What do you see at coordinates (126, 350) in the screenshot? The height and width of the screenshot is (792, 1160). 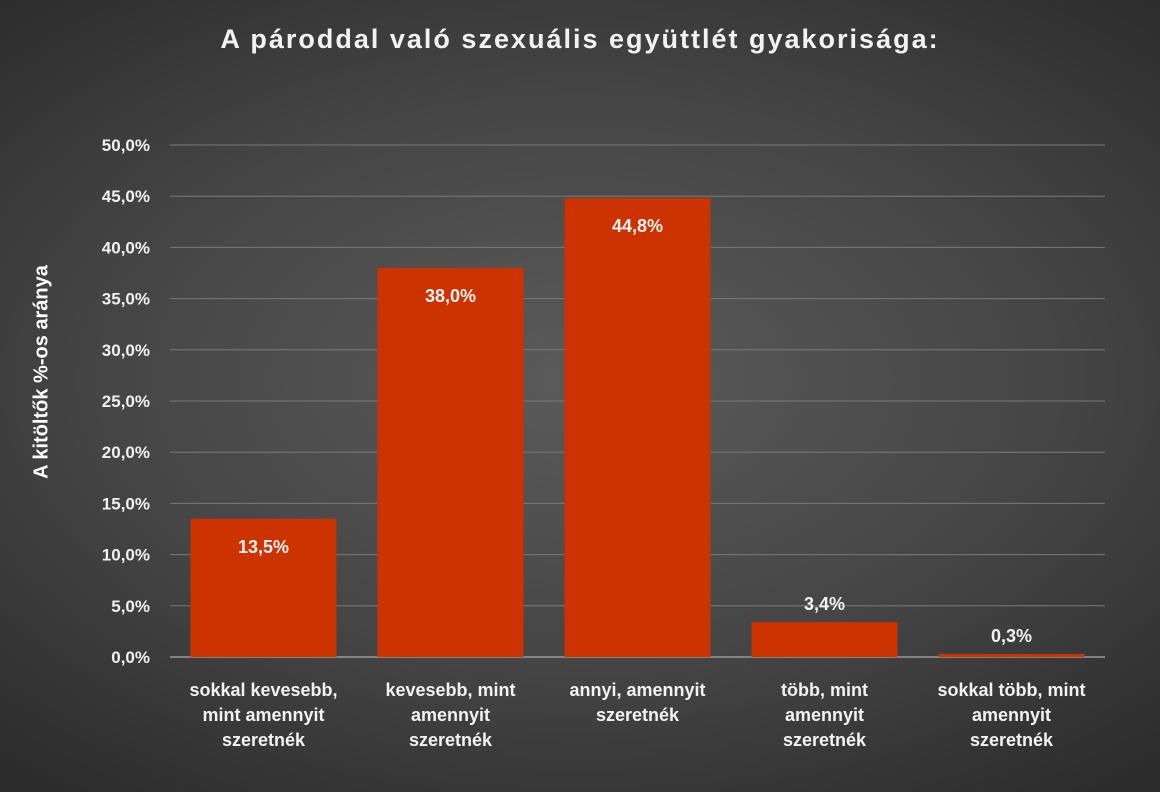 I see `y-tick-label: 30,0%` at bounding box center [126, 350].